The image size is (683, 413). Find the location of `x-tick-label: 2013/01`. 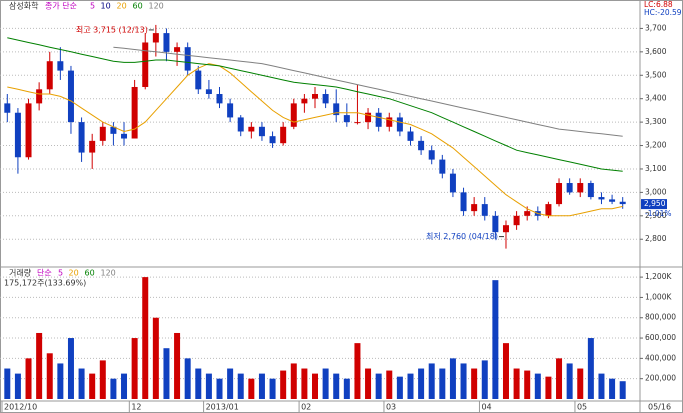

x-tick-label: 2013/01 is located at coordinates (222, 407).